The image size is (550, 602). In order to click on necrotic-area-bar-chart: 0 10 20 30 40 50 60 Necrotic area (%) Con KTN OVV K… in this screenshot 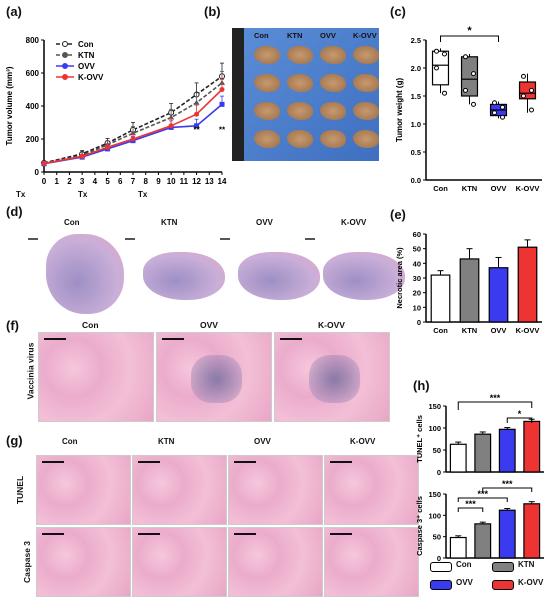, I will do `click(468, 282)`.